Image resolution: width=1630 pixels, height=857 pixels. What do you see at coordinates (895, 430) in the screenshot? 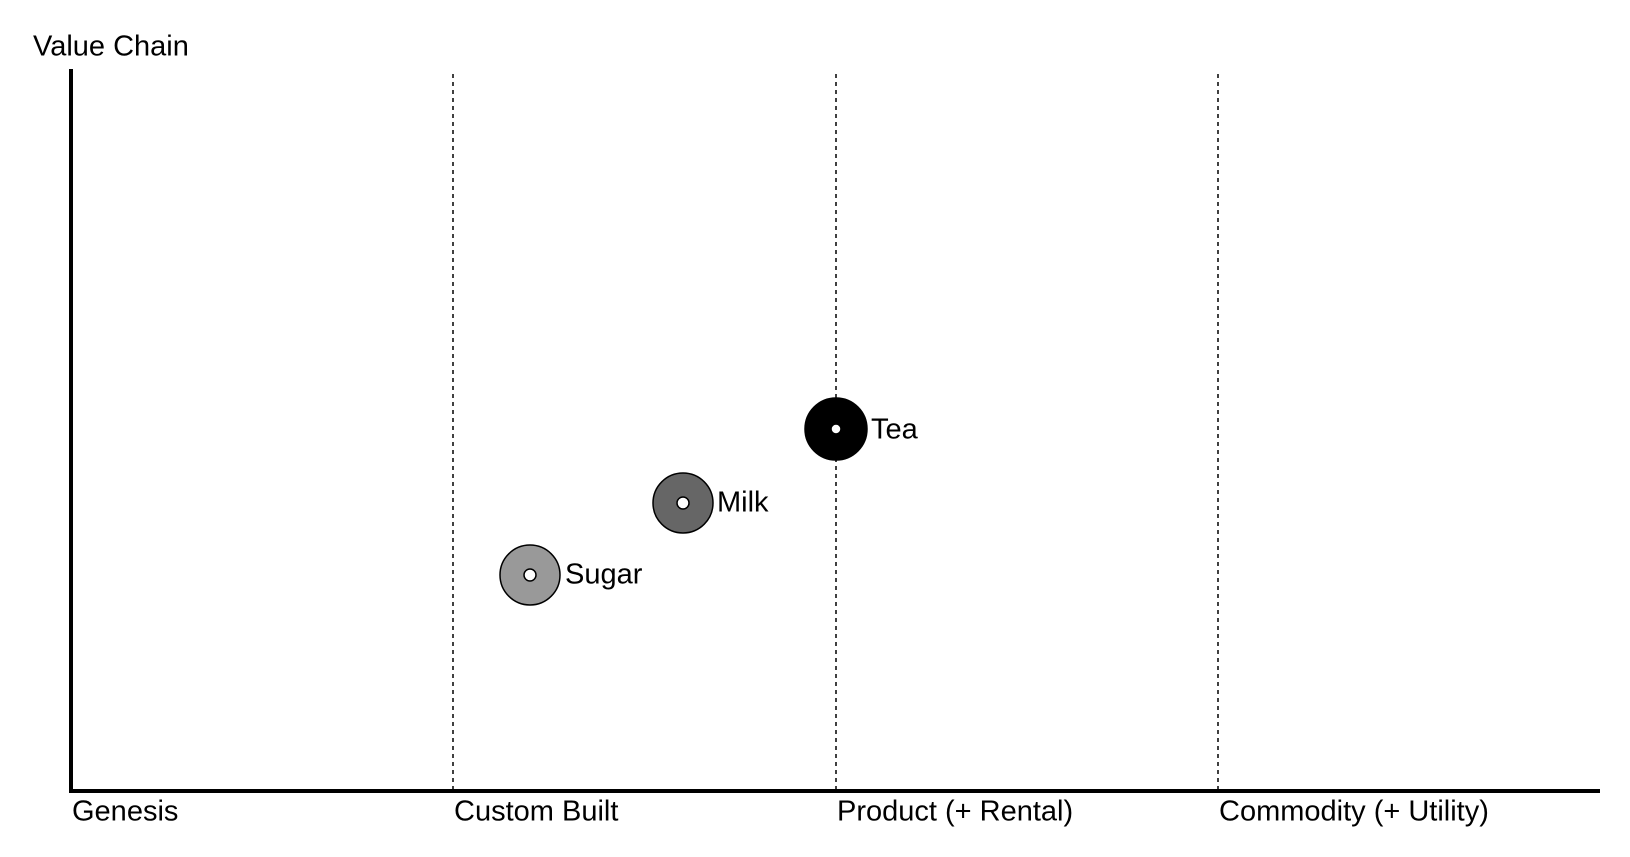
I see `component-label: Tea` at bounding box center [895, 430].